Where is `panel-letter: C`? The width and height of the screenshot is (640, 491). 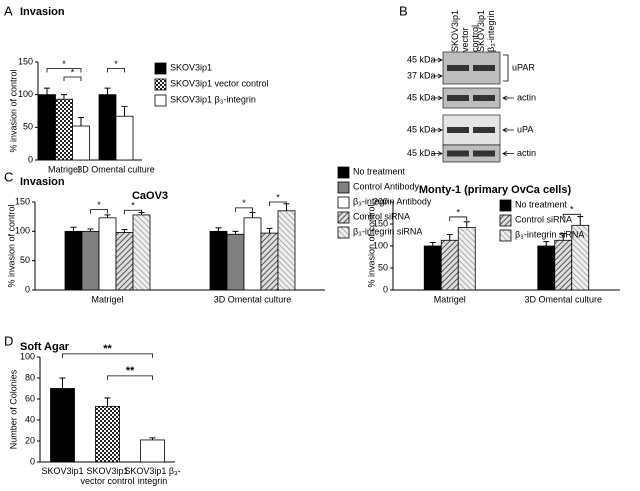 panel-letter: C is located at coordinates (8, 176).